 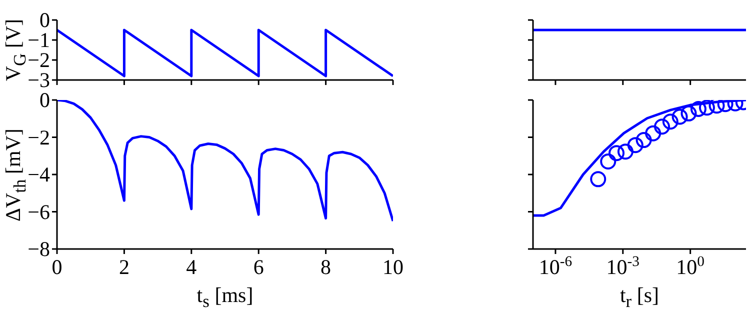 What do you see at coordinates (623, 266) in the screenshot?
I see `x-tick-label: 10$^{-3}$` at bounding box center [623, 266].